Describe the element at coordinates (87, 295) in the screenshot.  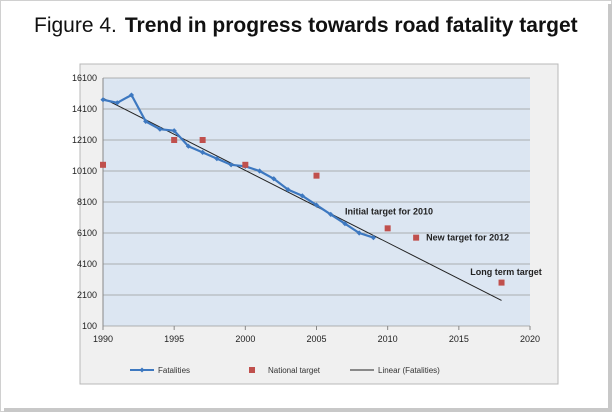
I see `y-tick-label: 2100` at that location.